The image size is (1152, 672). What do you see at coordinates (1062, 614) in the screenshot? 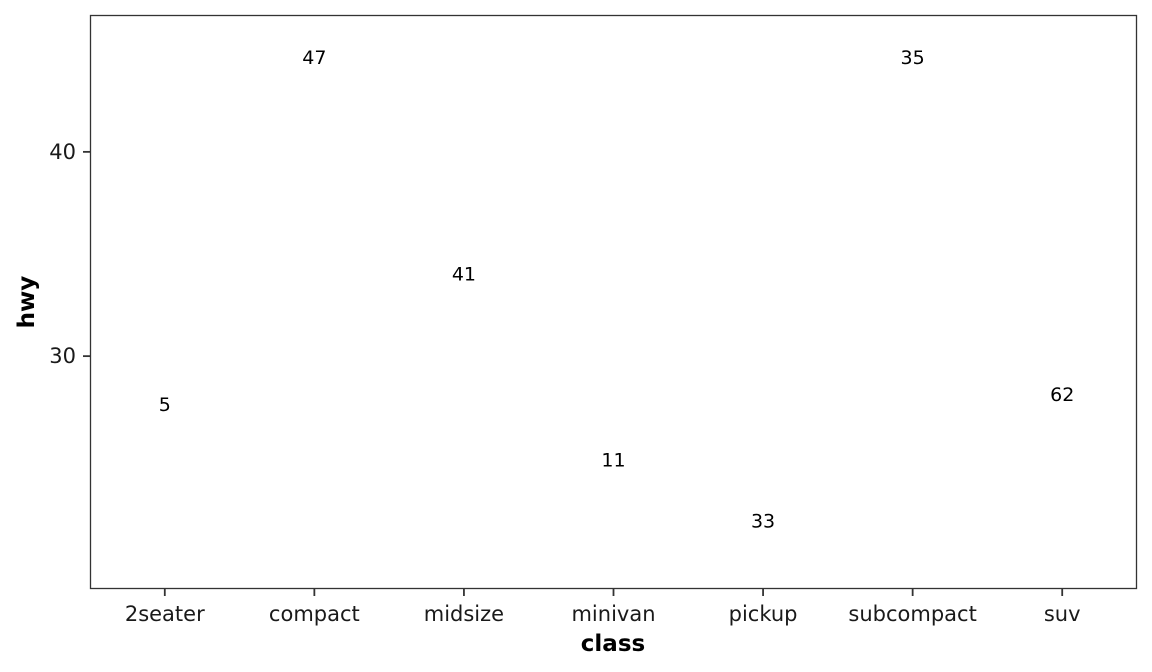
I see `x-tick-label: suv` at bounding box center [1062, 614].